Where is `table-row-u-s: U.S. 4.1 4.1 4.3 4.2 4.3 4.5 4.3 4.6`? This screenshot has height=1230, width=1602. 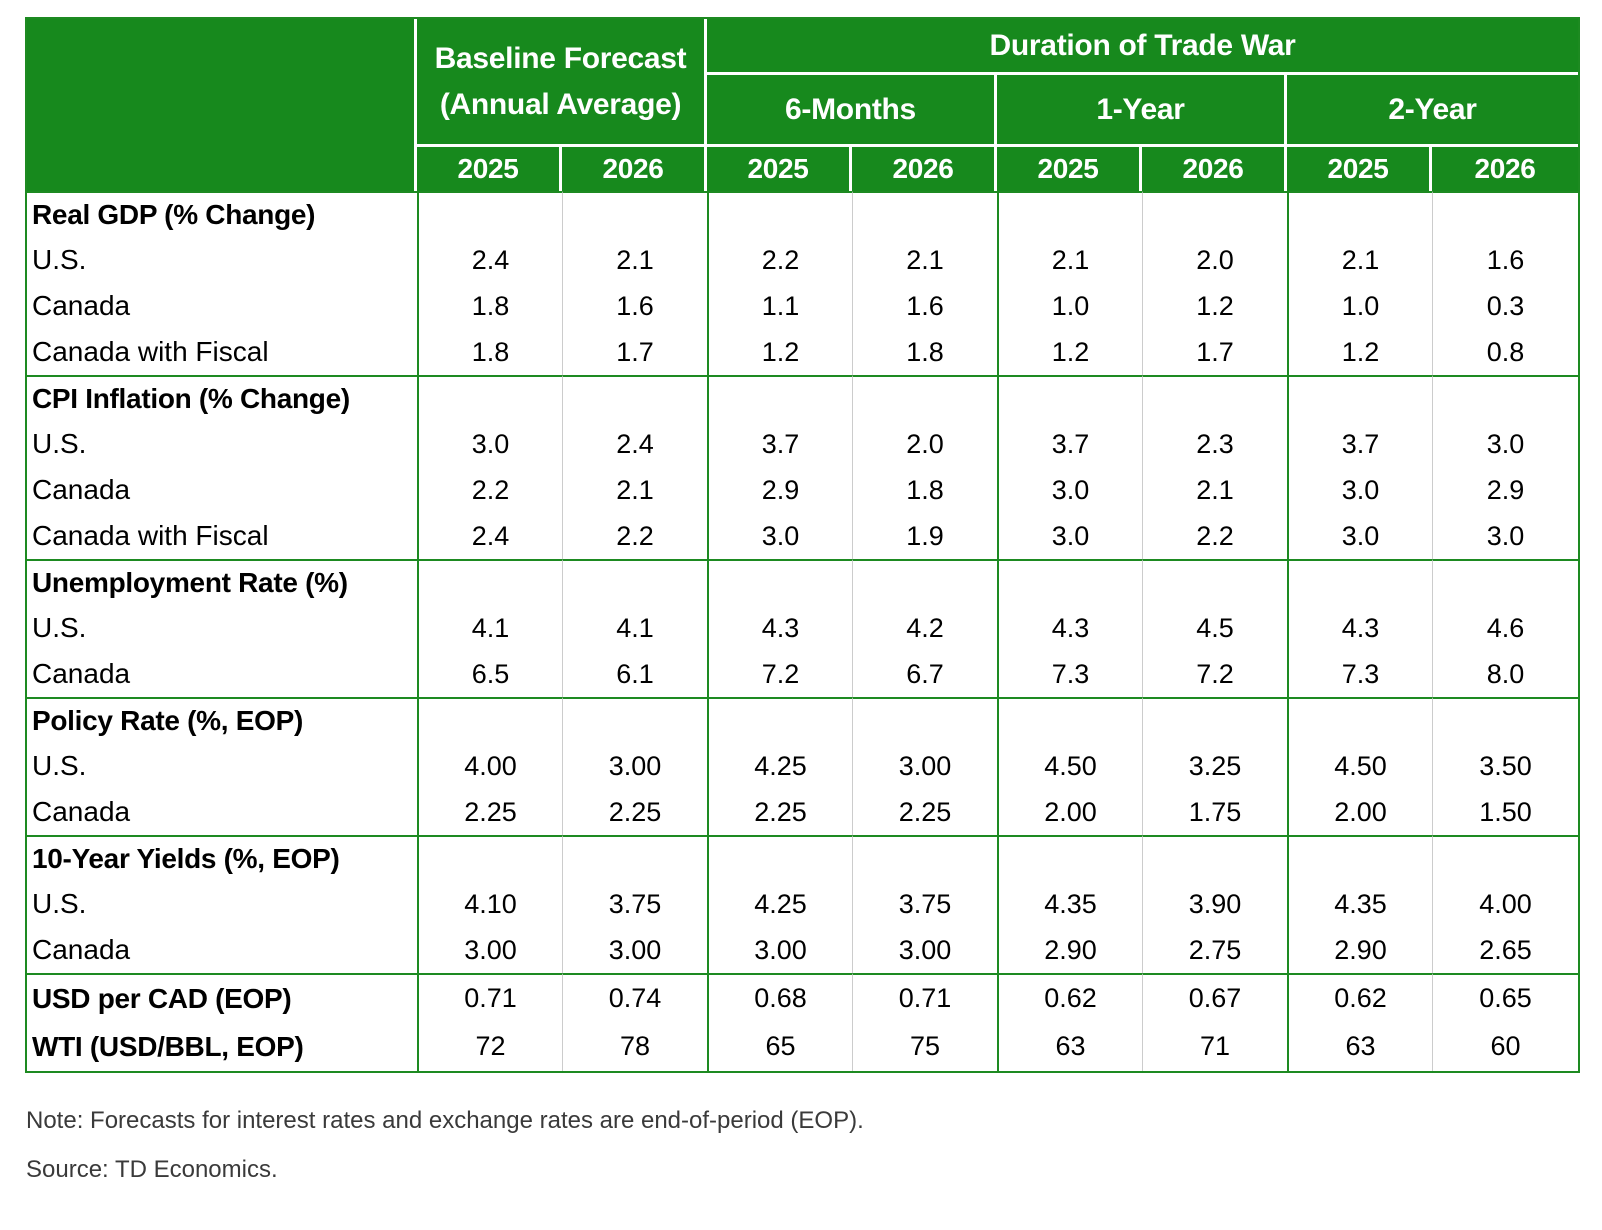
table-row-u-s: U.S. 4.1 4.1 4.3 4.2 4.3 4.5 4.3 4.6 is located at coordinates (803, 628).